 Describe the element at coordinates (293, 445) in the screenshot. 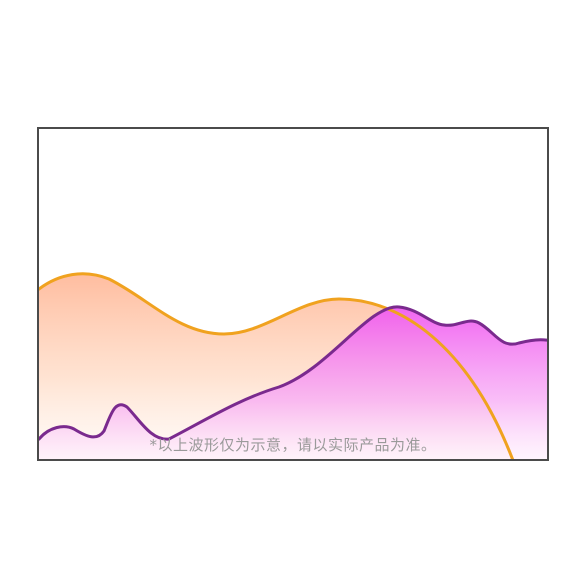

I see `disclaimer-caption: *以上波形仅为示意，请以实际产品为准。` at that location.